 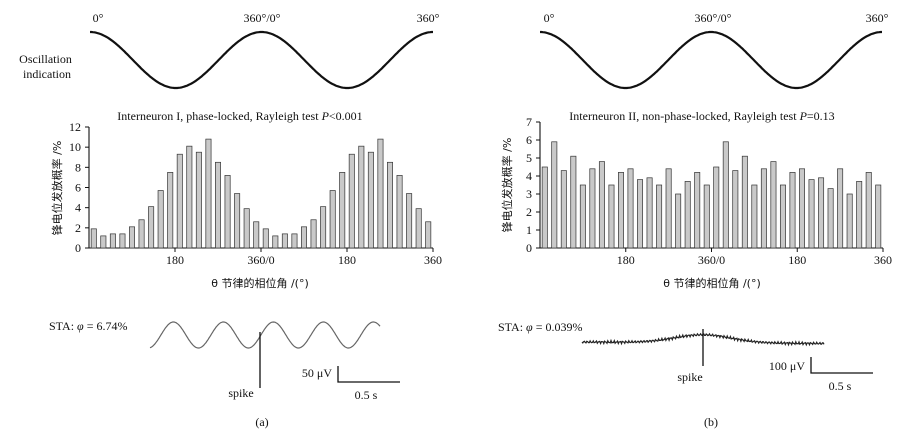 I want to click on y-tick-label: 0, so click(x=78, y=248).